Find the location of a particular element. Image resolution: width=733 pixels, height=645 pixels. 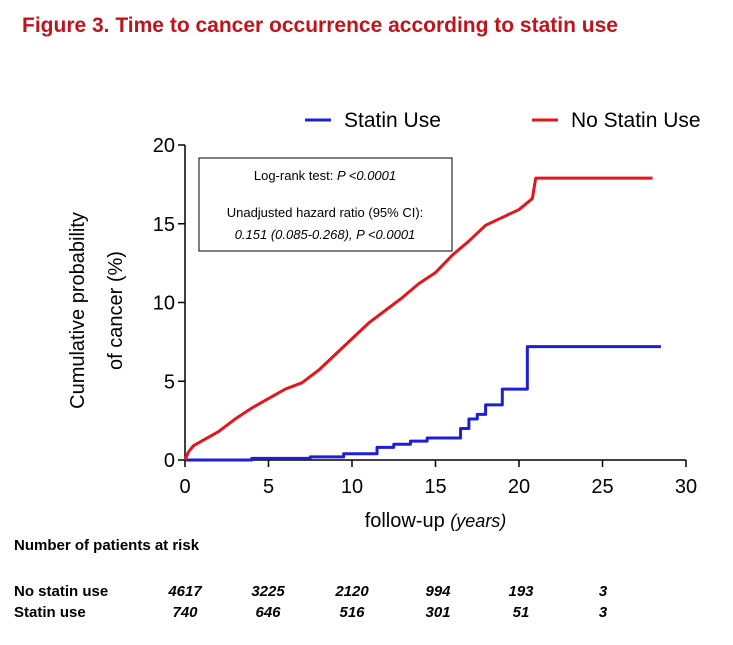

legend-label: Statin Use is located at coordinates (392, 120).